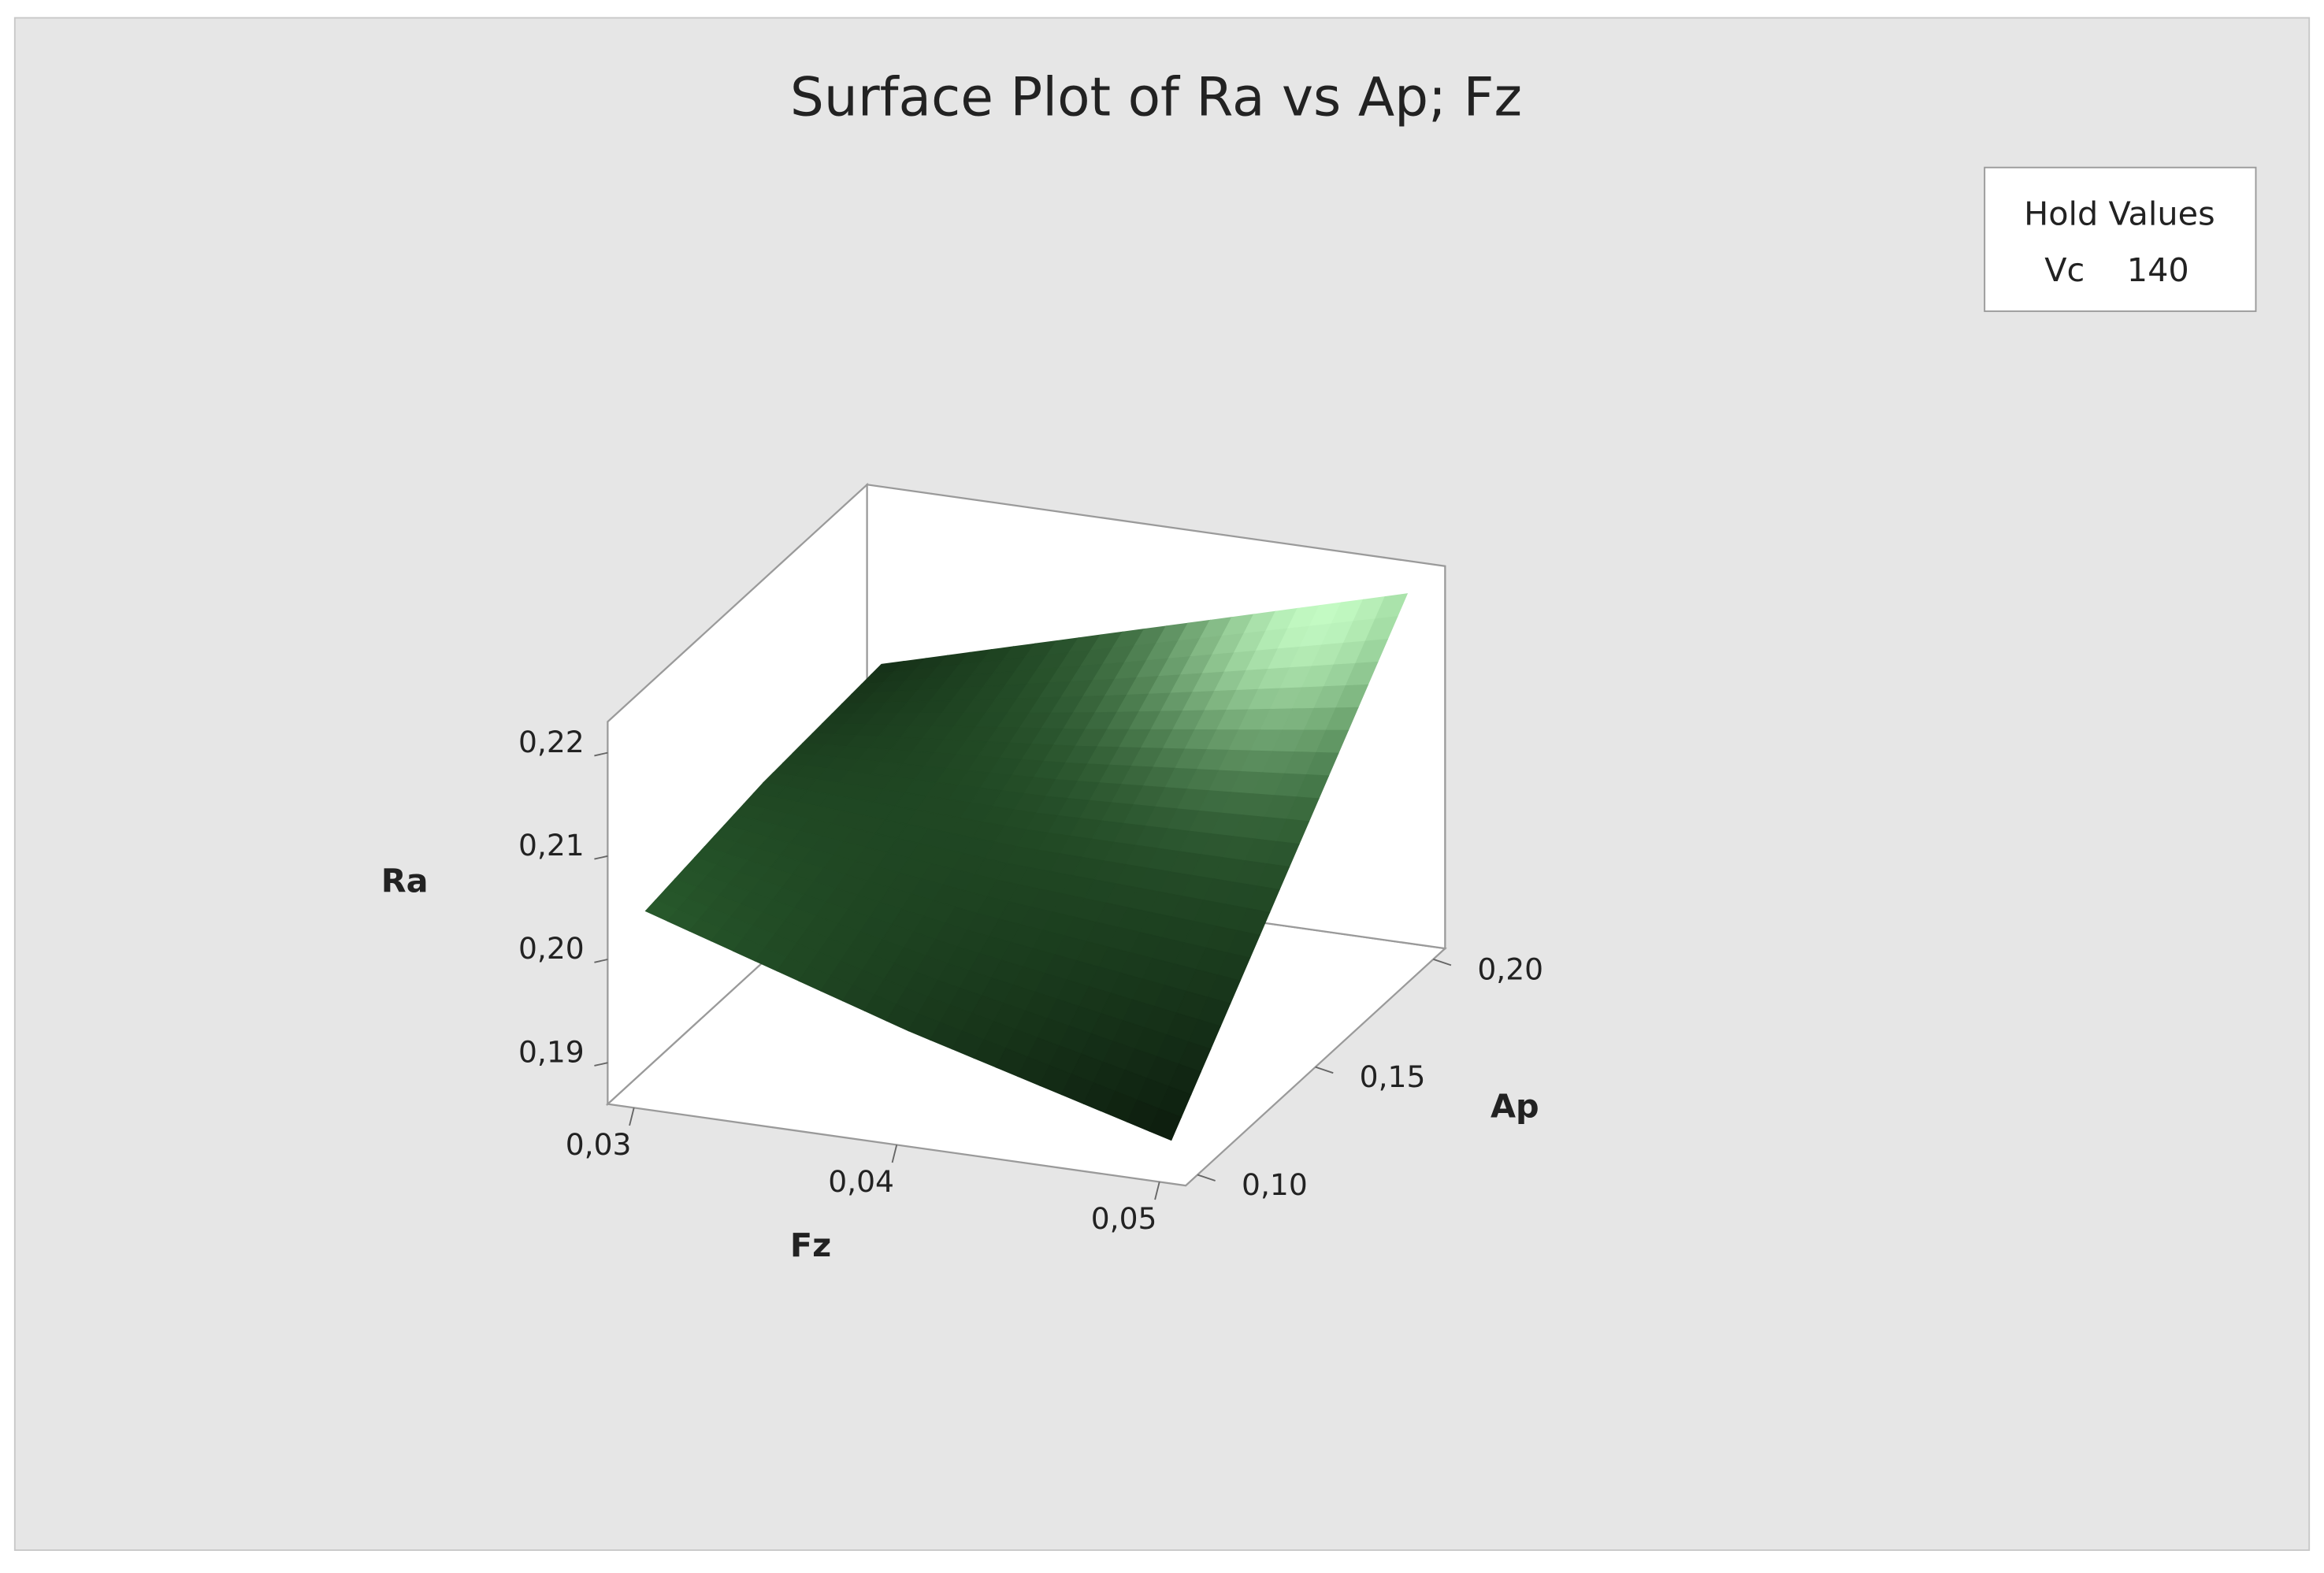  I want to click on hold-values-box, so click(2120, 239).